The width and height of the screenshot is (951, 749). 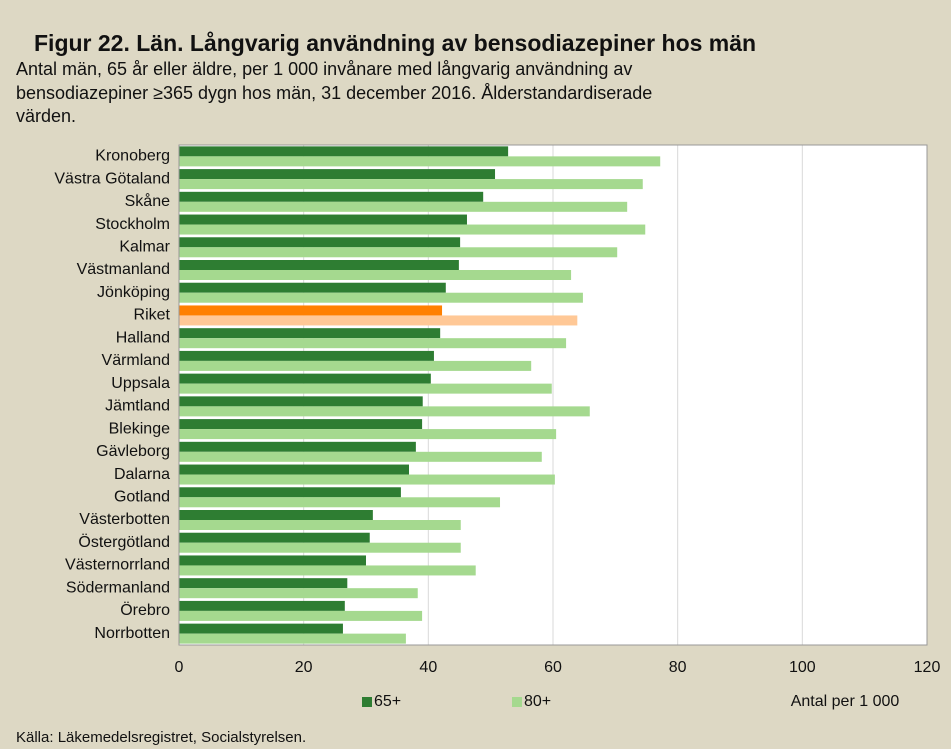 What do you see at coordinates (142, 474) in the screenshot?
I see `y-tick-label: Dalarna` at bounding box center [142, 474].